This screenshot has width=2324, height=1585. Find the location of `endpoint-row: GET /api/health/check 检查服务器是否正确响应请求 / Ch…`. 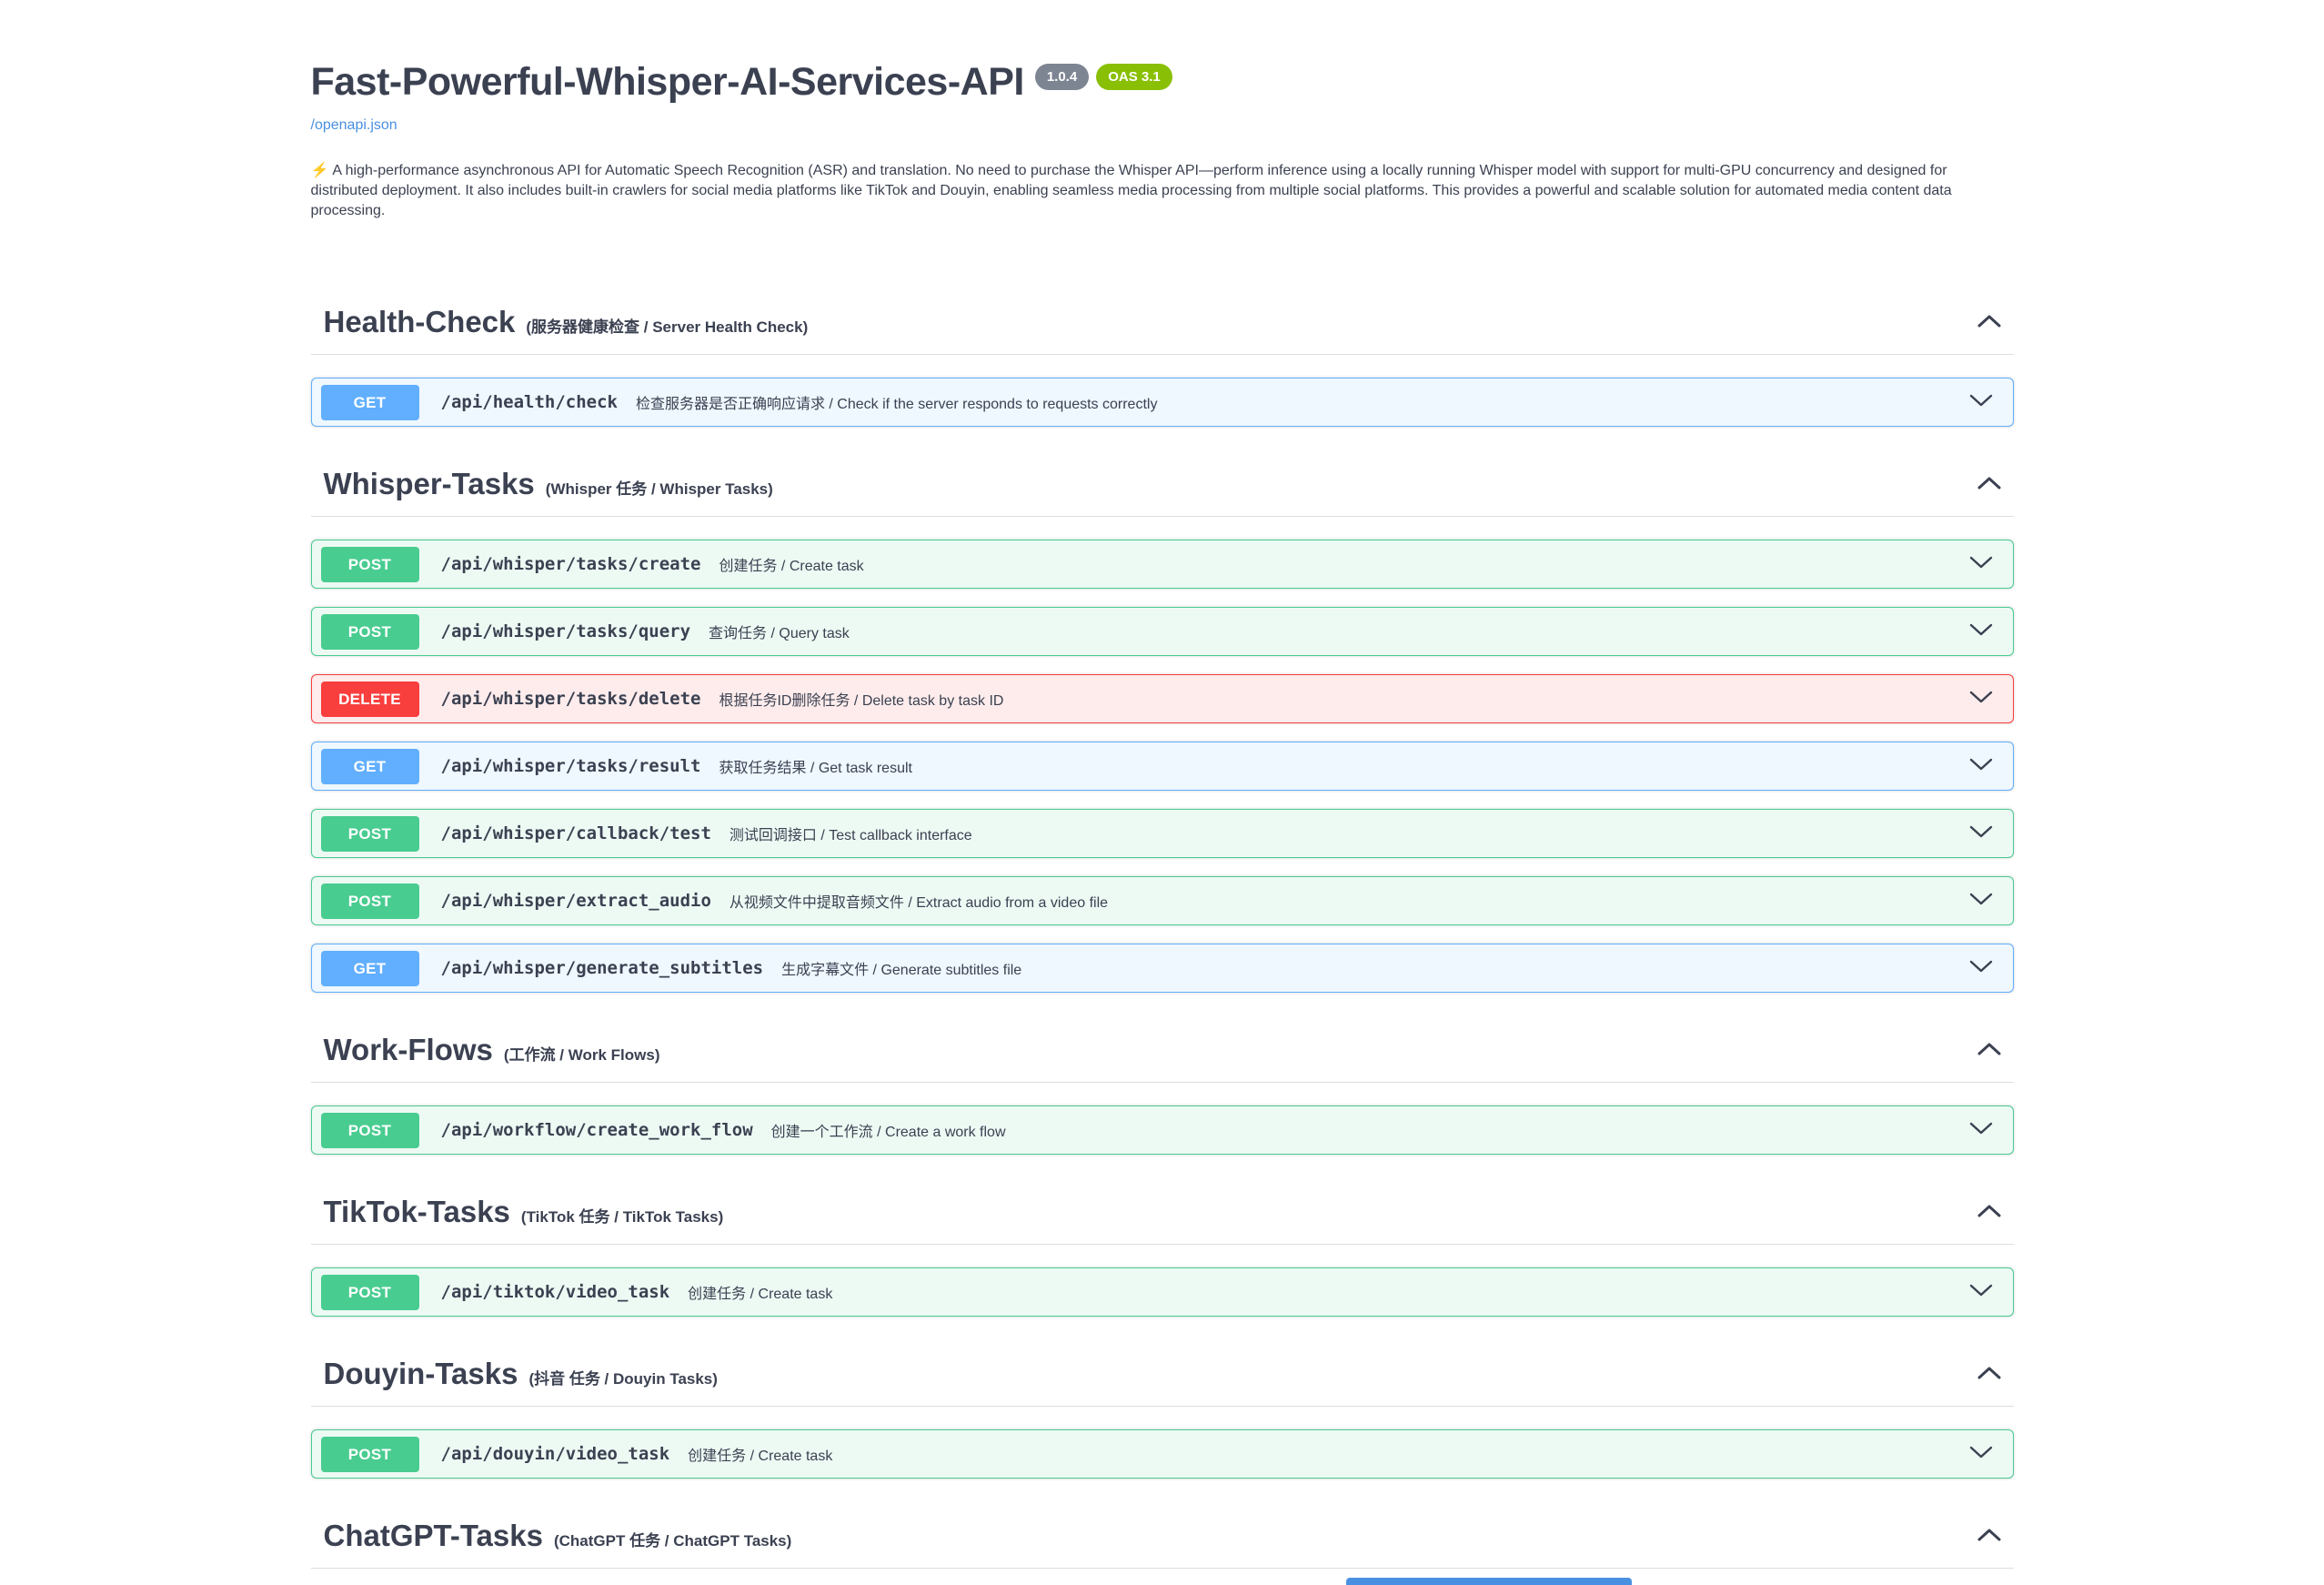

endpoint-row: GET /api/health/check 检查服务器是否正确响应请求 / Ch… is located at coordinates (1162, 403).